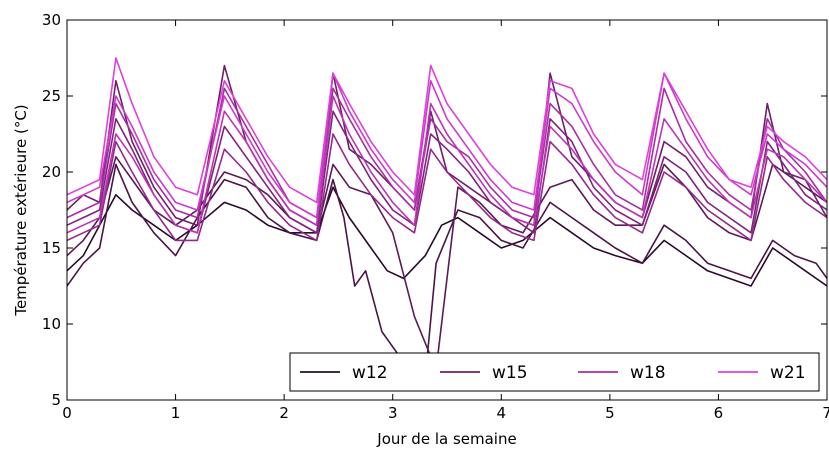 This screenshot has height=453, width=829. I want to click on y-tick-label: 15, so click(51, 248).